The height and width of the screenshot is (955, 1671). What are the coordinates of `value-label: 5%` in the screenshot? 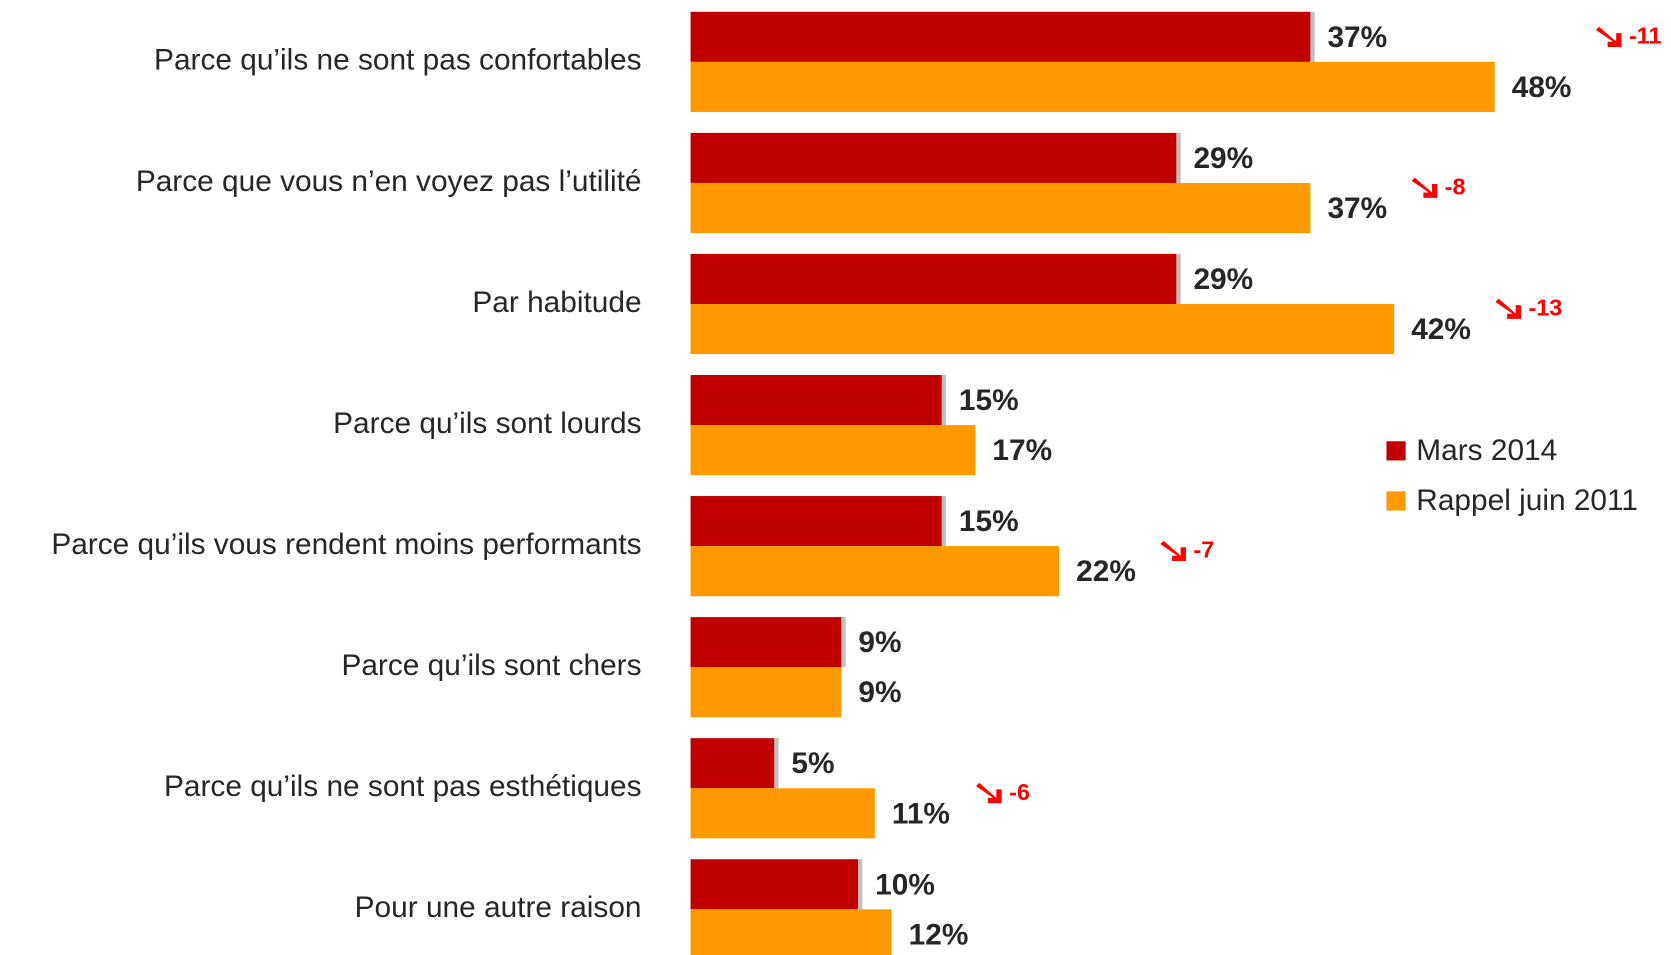 It's located at (812, 763).